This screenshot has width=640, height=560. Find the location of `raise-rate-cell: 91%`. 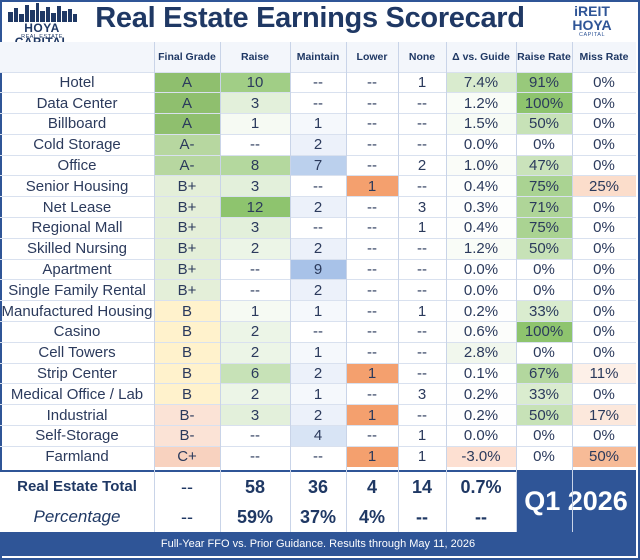

raise-rate-cell: 91% is located at coordinates (544, 82).